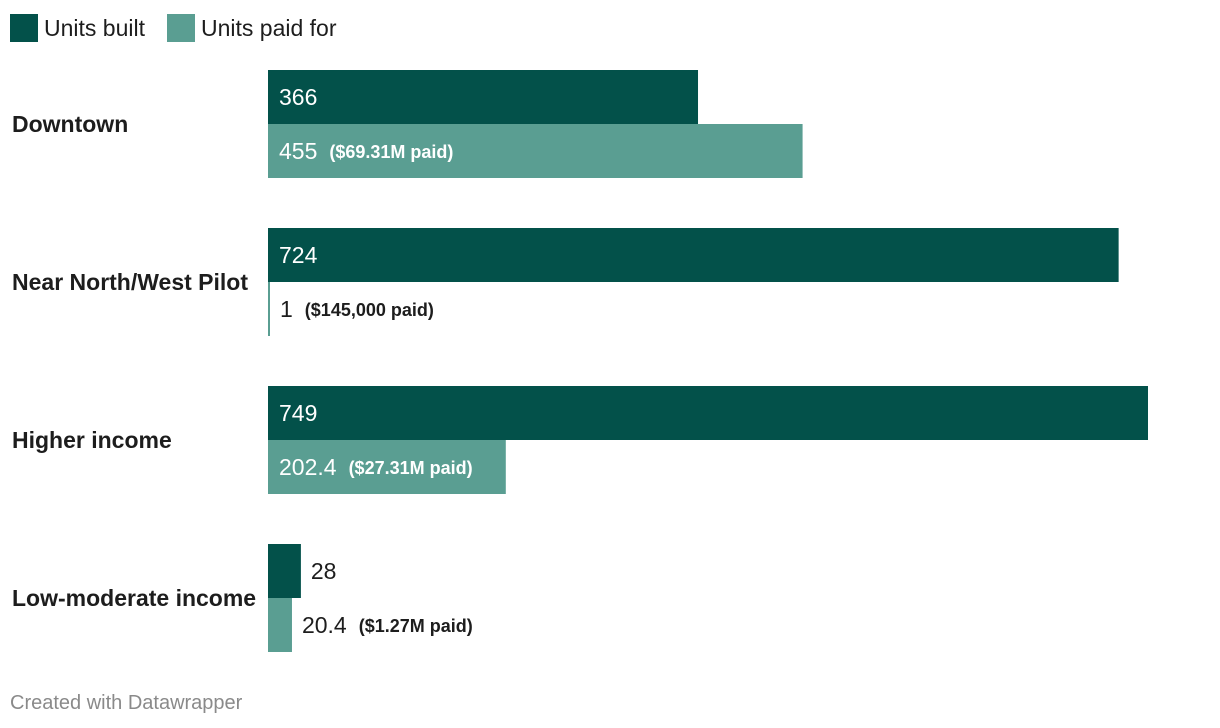 Image resolution: width=1220 pixels, height=728 pixels. Describe the element at coordinates (268, 27) in the screenshot. I see `legend-label-units-paid-for: Units paid for` at that location.